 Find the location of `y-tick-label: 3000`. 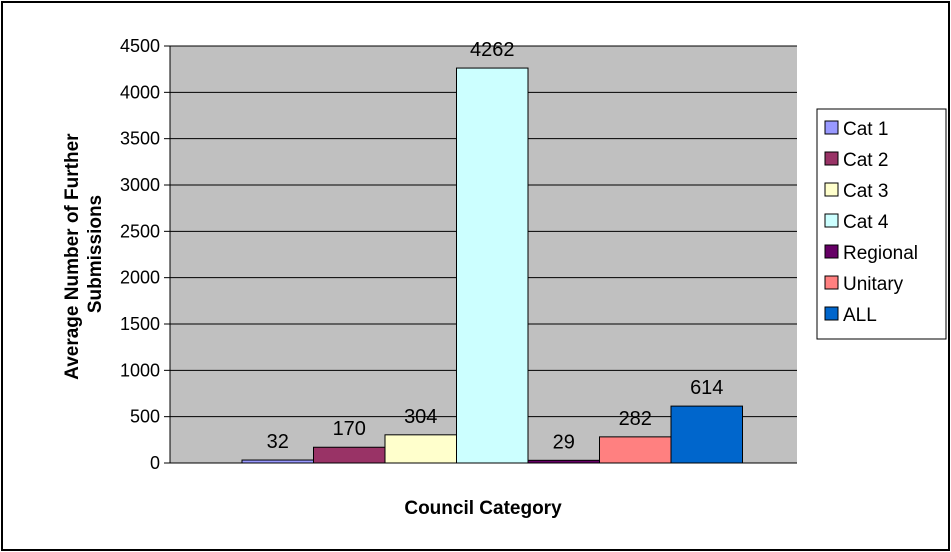

y-tick-label: 3000 is located at coordinates (140, 185).